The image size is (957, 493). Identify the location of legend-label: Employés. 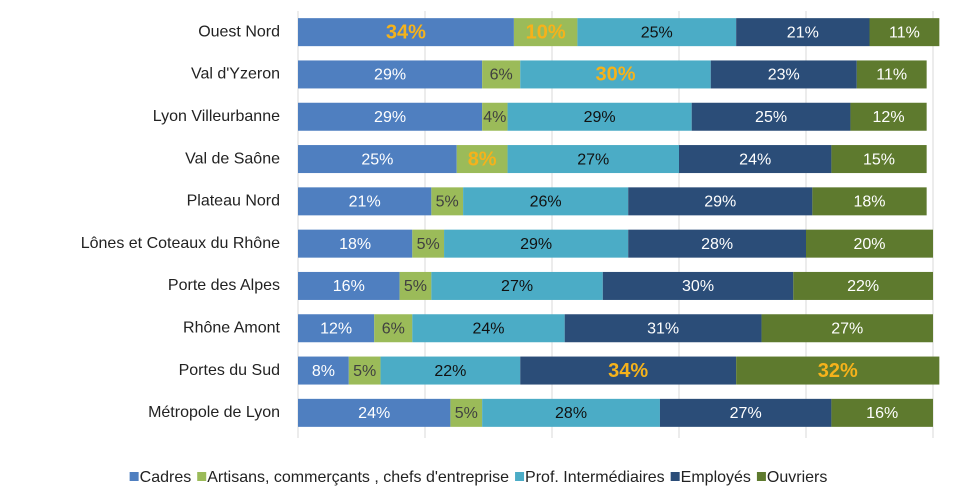
(716, 477).